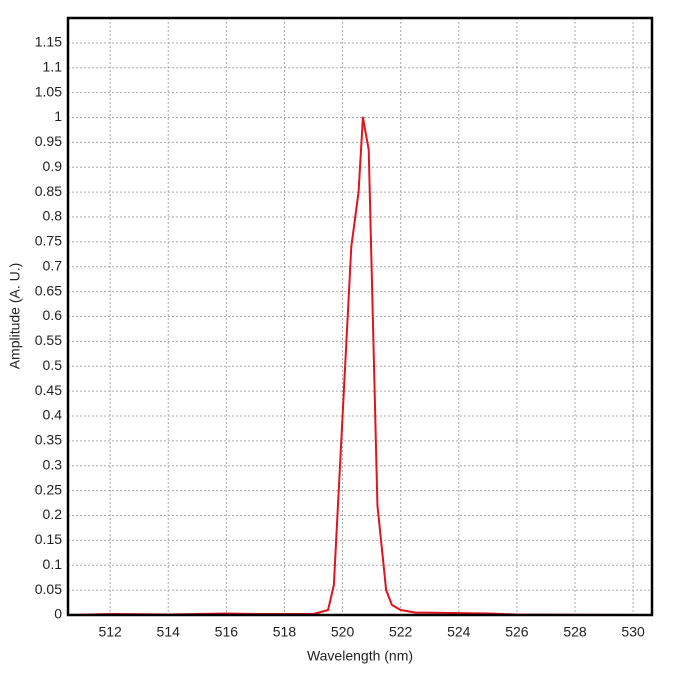 The image size is (691, 680). What do you see at coordinates (53, 166) in the screenshot?
I see `y-tick-label: 0.9` at bounding box center [53, 166].